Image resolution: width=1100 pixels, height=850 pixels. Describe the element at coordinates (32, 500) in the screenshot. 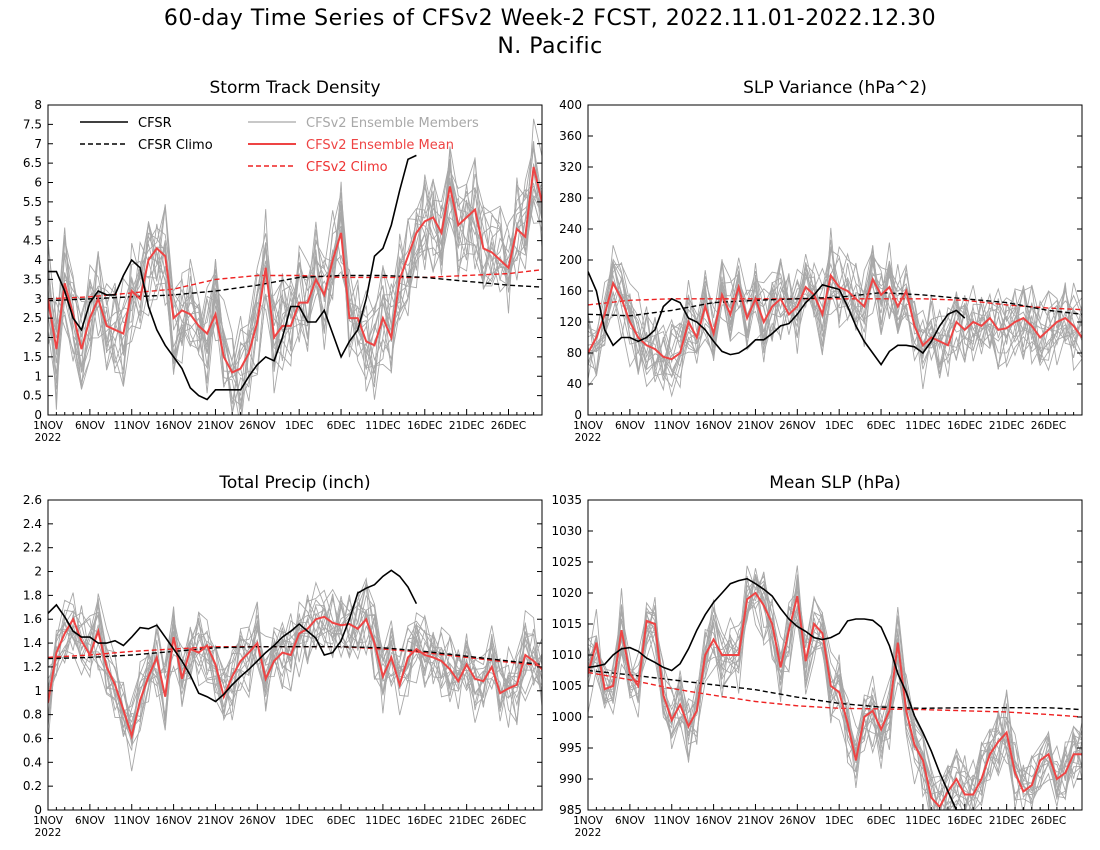

I see `y-tick-label: 2.6` at that location.